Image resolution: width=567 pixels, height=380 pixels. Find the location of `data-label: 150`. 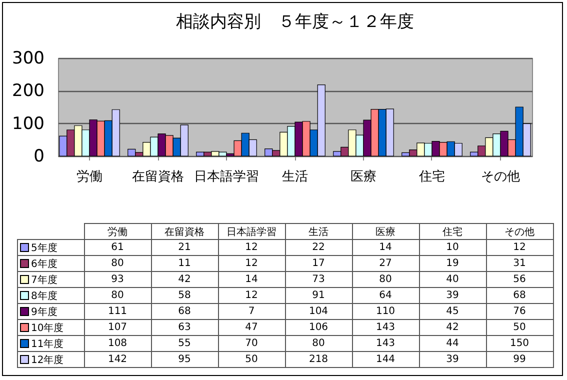

data-label: 150 is located at coordinates (519, 344).